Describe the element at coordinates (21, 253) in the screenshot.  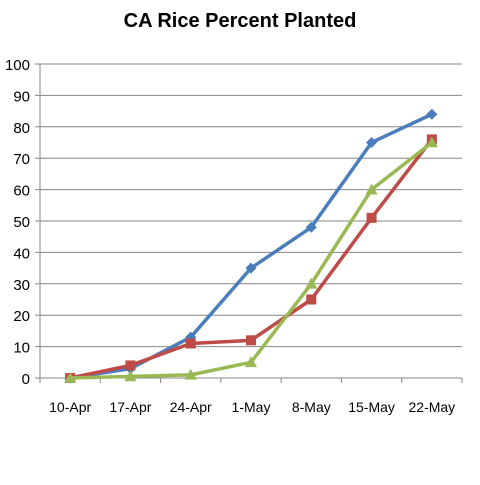
I see `y-tick-label: 40` at that location.